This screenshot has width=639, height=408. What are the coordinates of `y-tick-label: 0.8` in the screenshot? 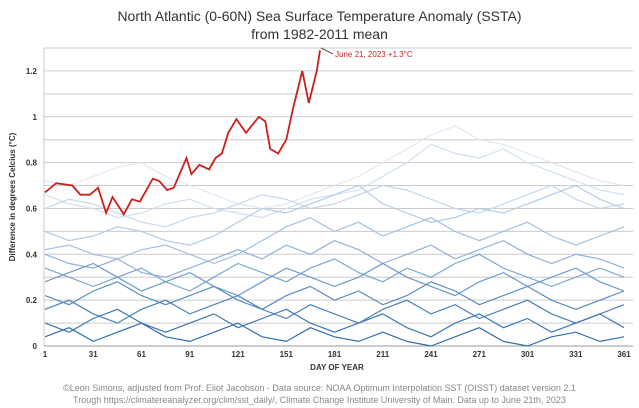 It's located at (32, 163).